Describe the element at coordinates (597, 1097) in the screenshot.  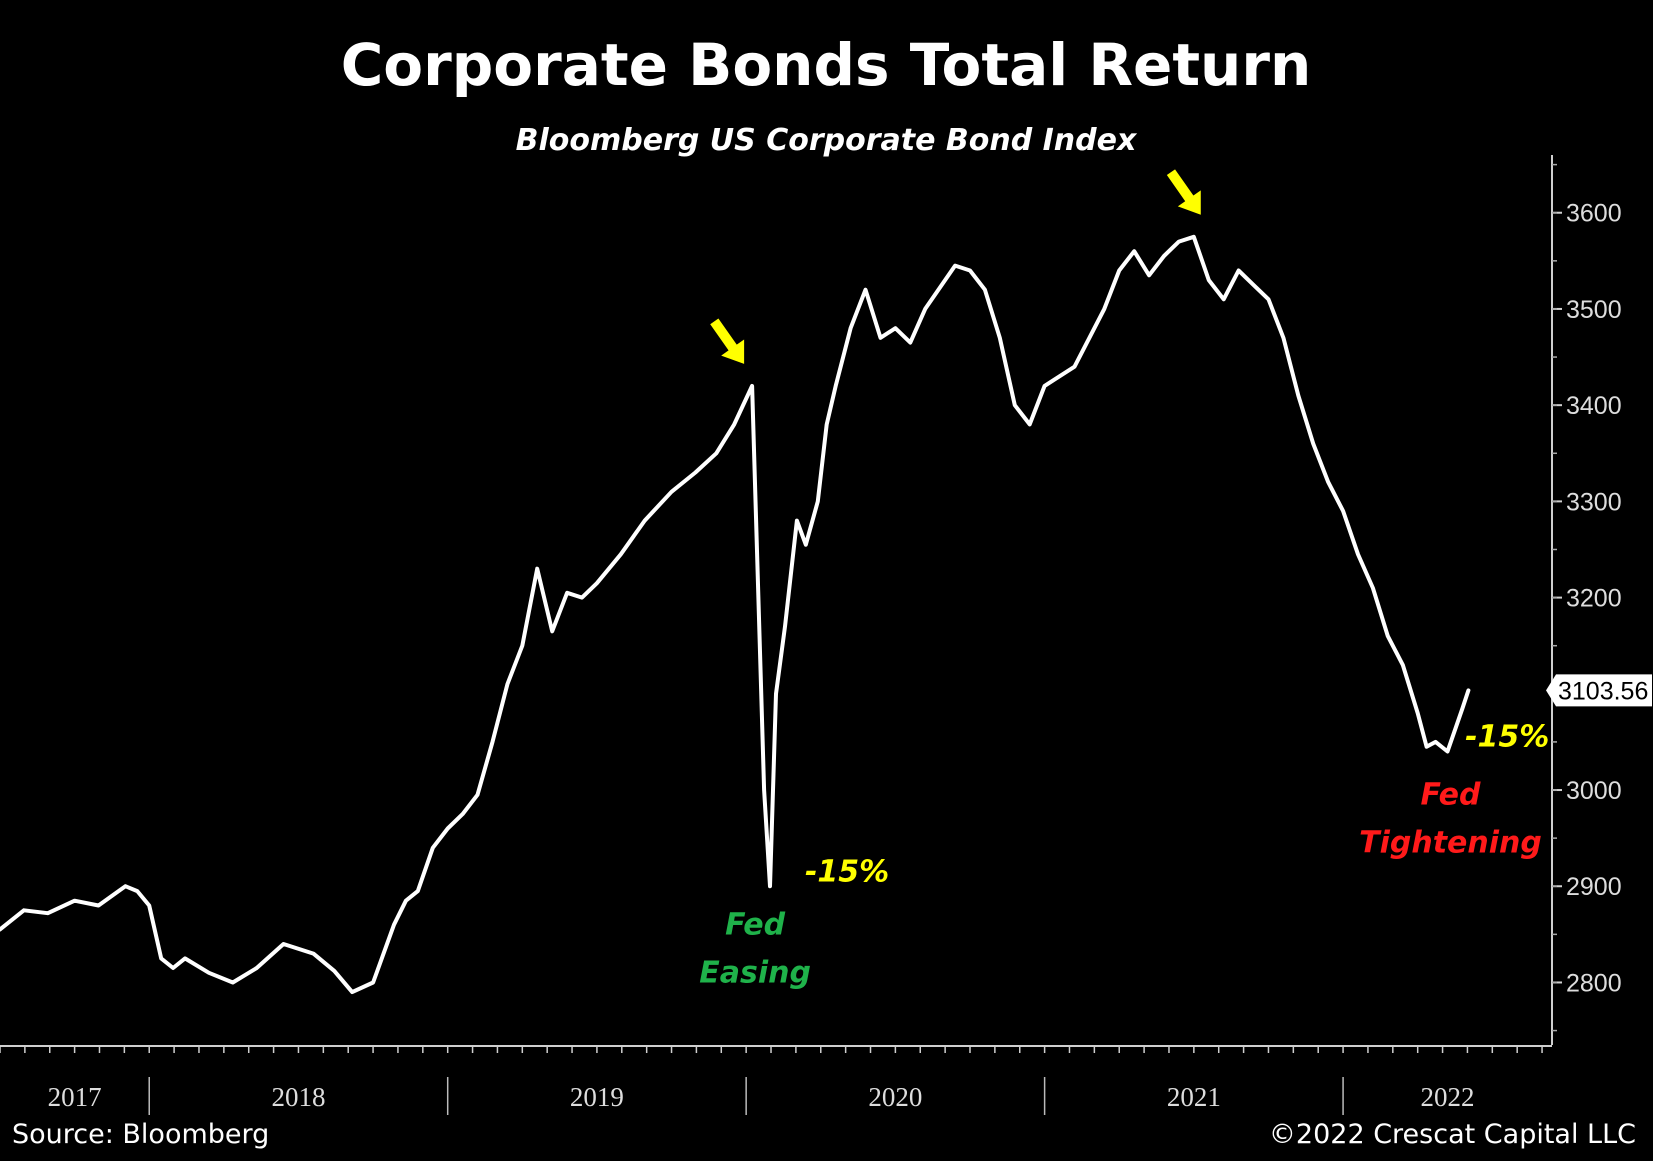
I see `x-tick-label: 2019` at that location.